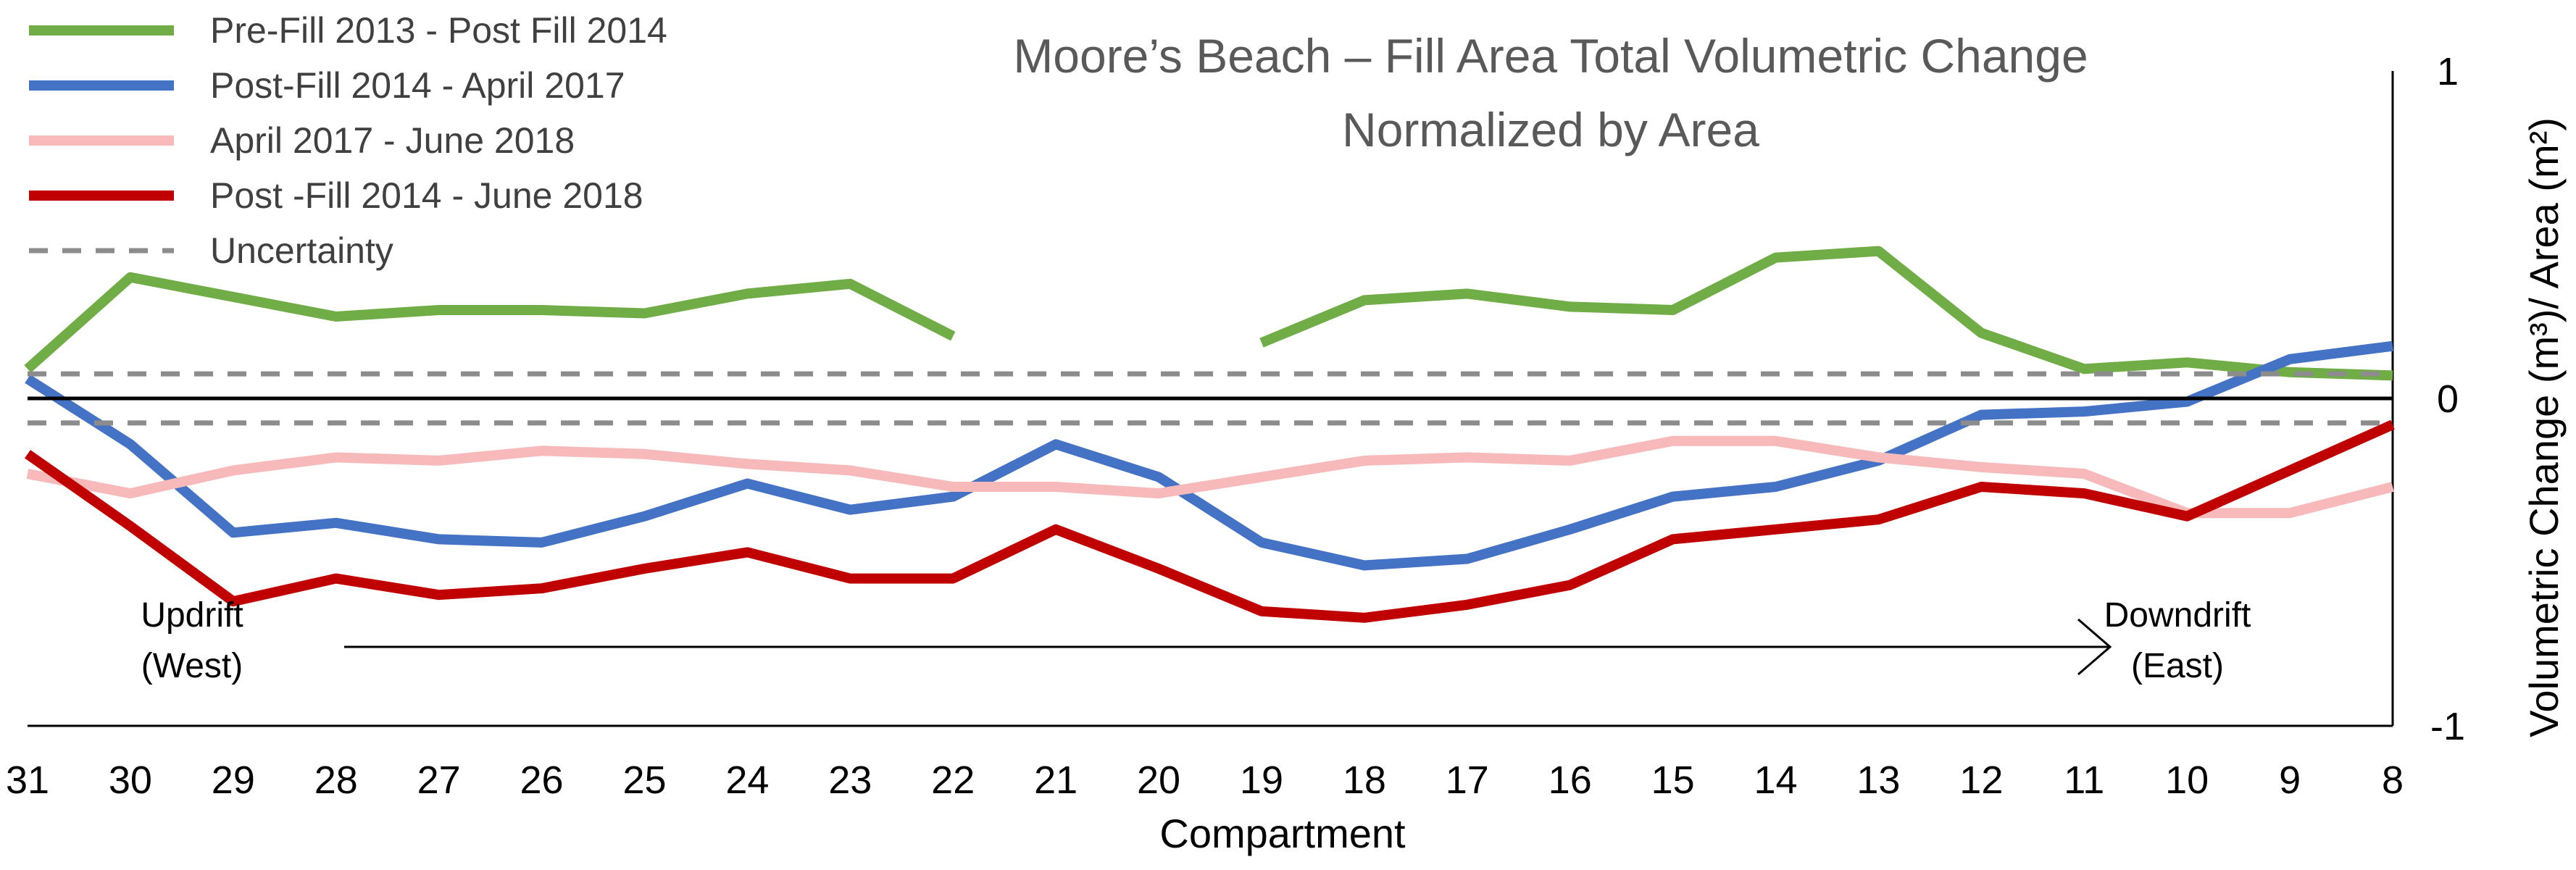 The image size is (2576, 870). What do you see at coordinates (27, 780) in the screenshot?
I see `x-tick-label: 31` at bounding box center [27, 780].